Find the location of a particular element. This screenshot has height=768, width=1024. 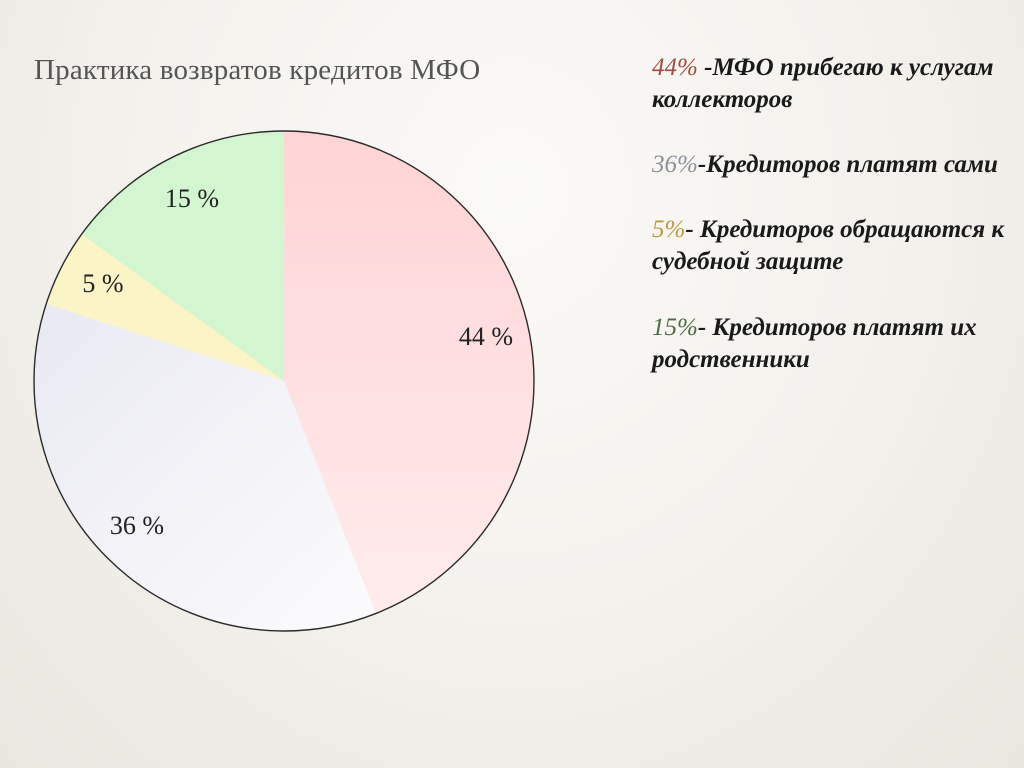

legend-text: -Кредиторов платят сами is located at coordinates (847, 164).